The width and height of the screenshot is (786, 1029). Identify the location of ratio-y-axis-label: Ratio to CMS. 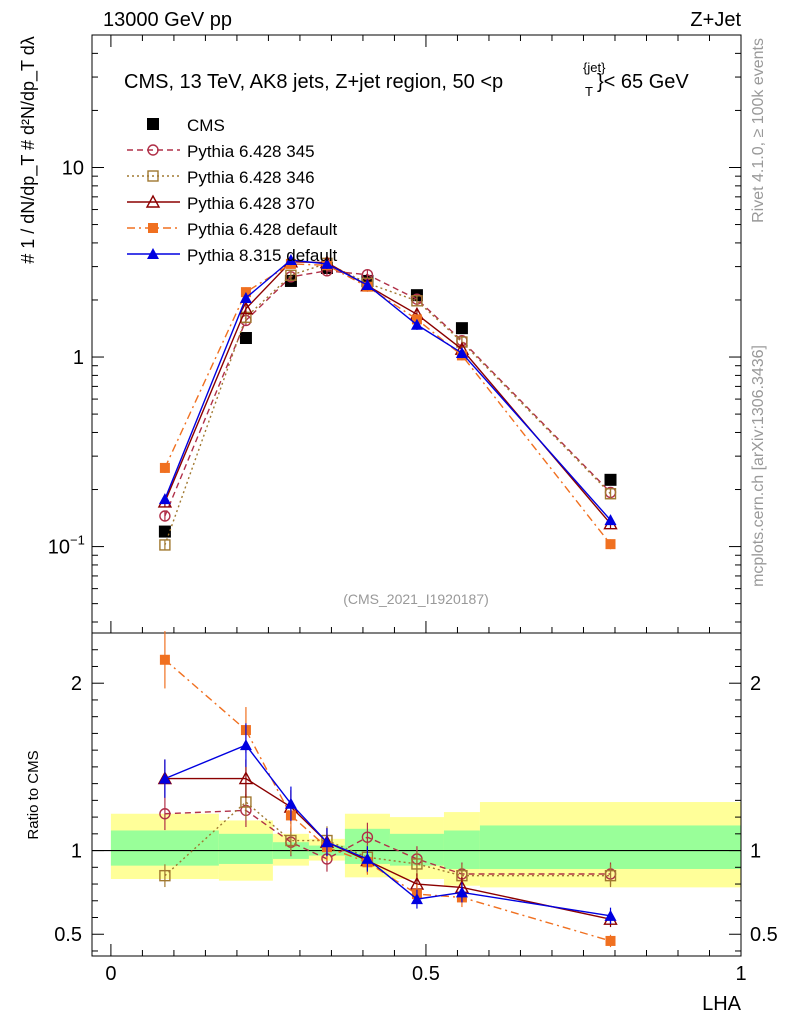
(33, 794).